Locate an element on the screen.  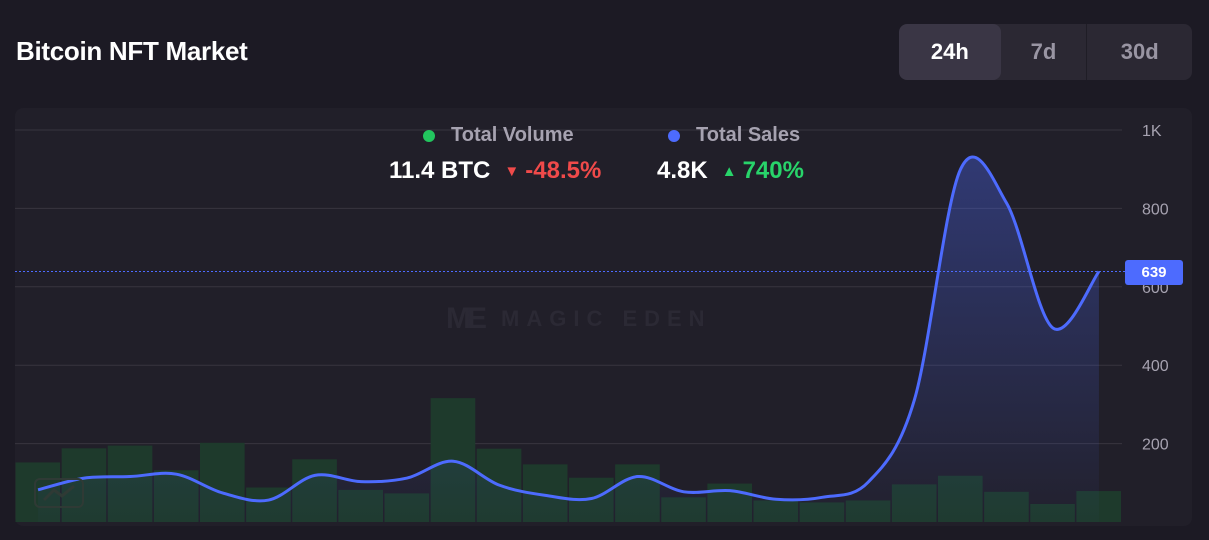
up-triangle-icon: ▲ is located at coordinates (729, 171).